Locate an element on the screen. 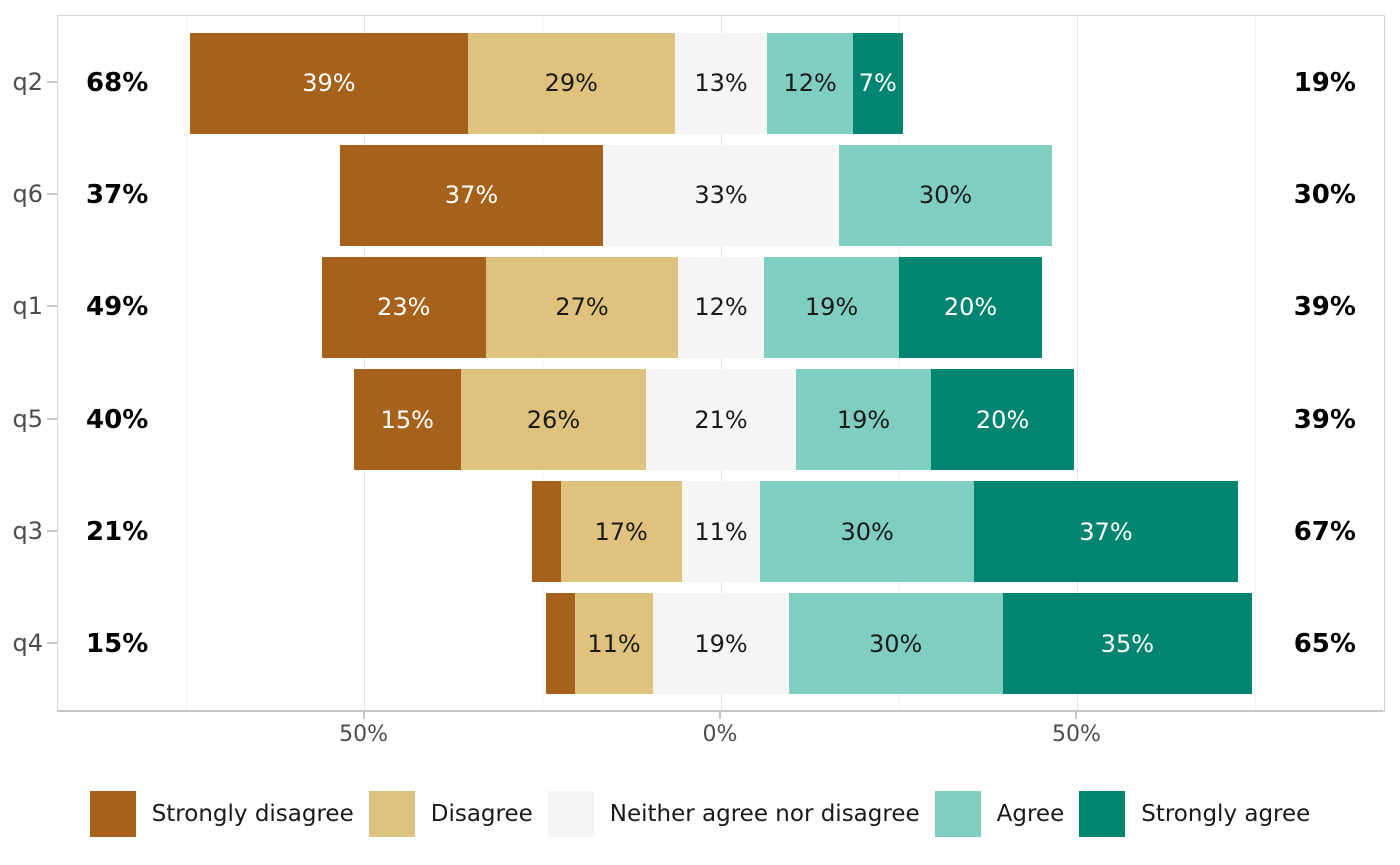  bar-segment-q5-neither: 21% is located at coordinates (721, 419).